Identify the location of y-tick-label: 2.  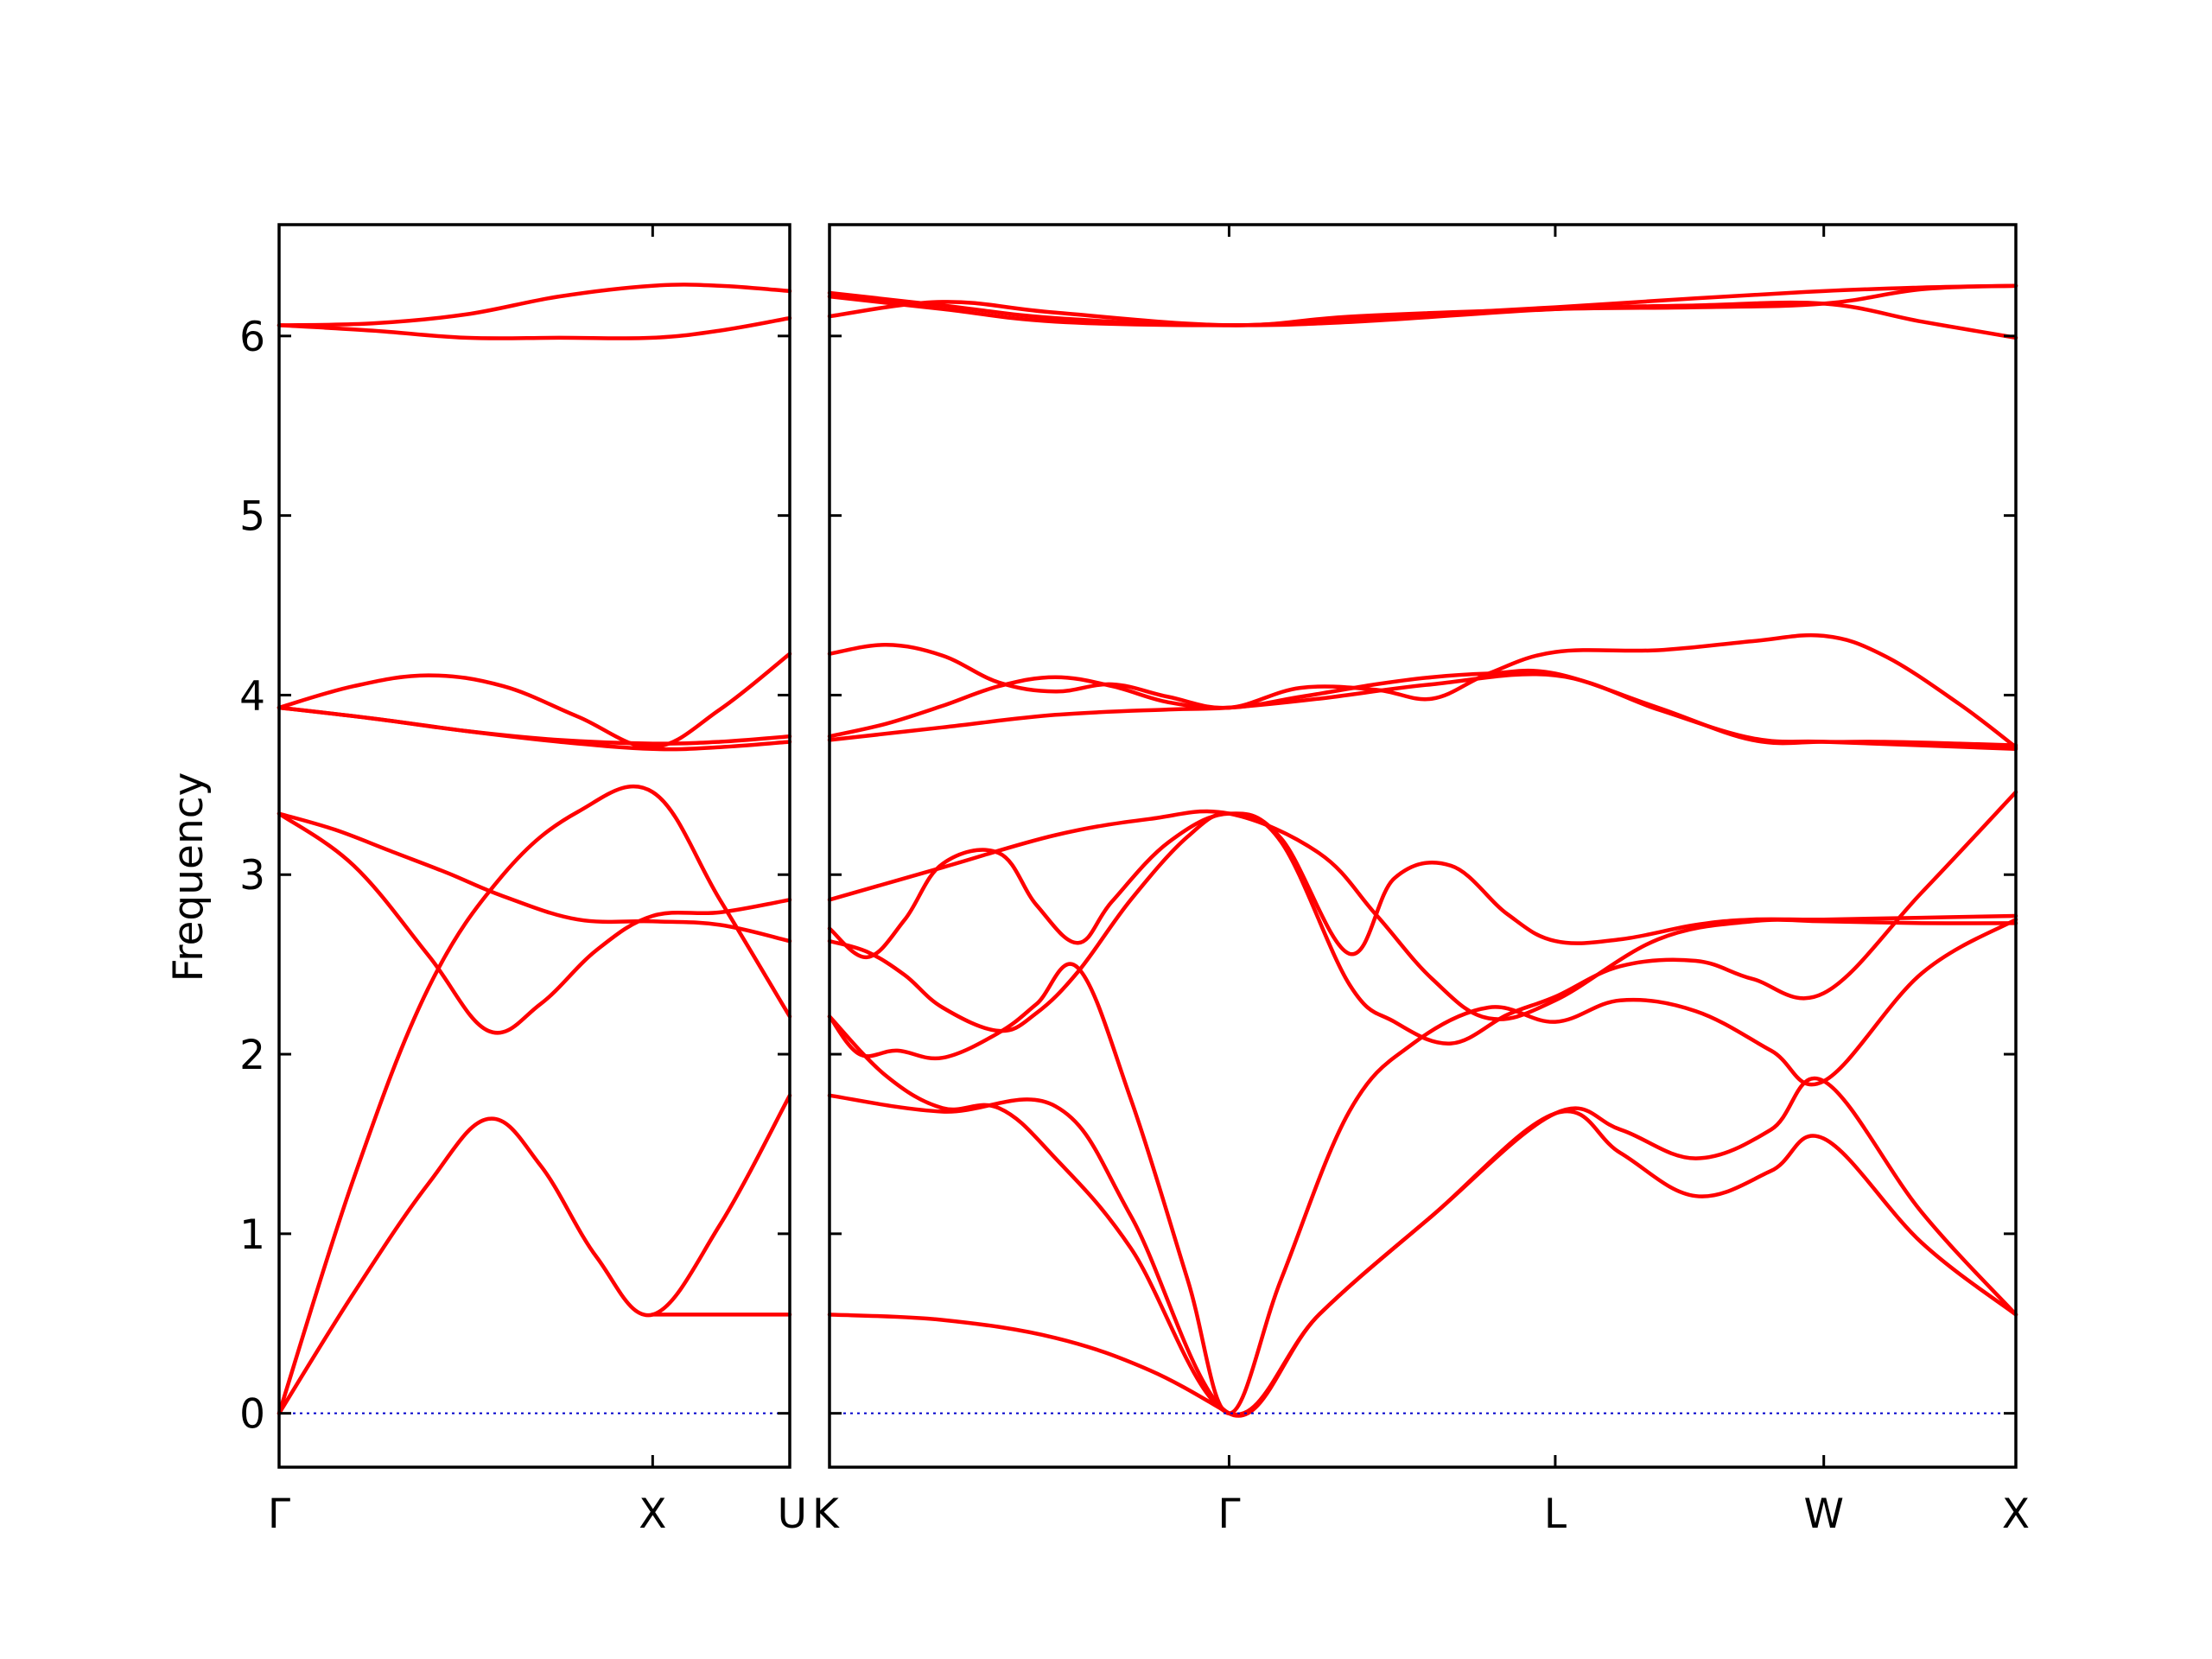
(252, 1055).